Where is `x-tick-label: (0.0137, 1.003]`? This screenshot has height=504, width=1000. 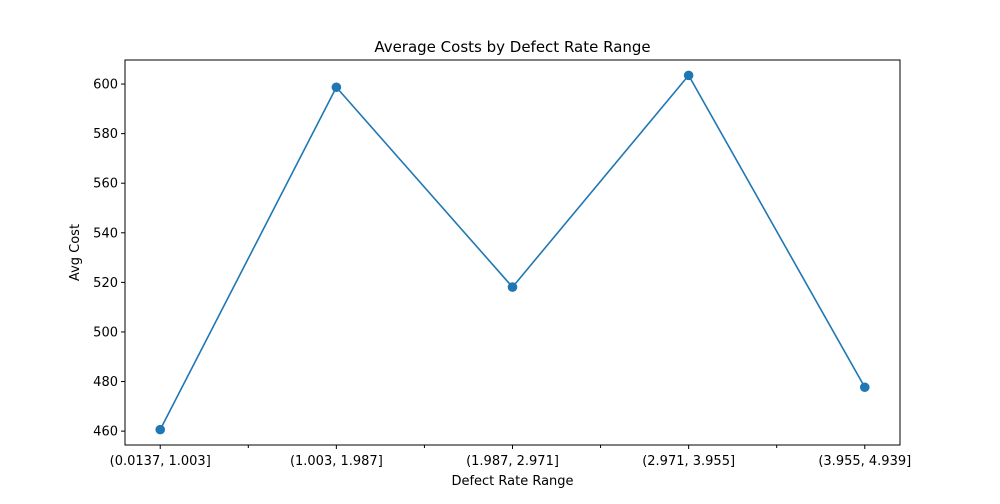
x-tick-label: (0.0137, 1.003] is located at coordinates (160, 461).